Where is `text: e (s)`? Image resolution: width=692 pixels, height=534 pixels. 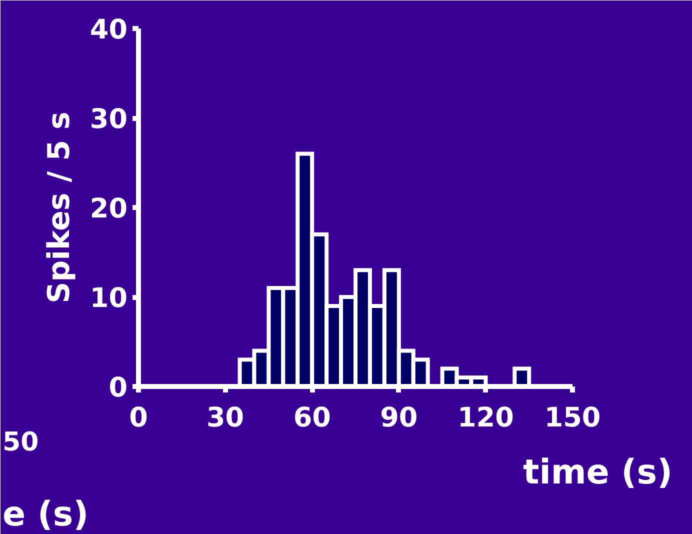
text: e (s) is located at coordinates (45, 514).